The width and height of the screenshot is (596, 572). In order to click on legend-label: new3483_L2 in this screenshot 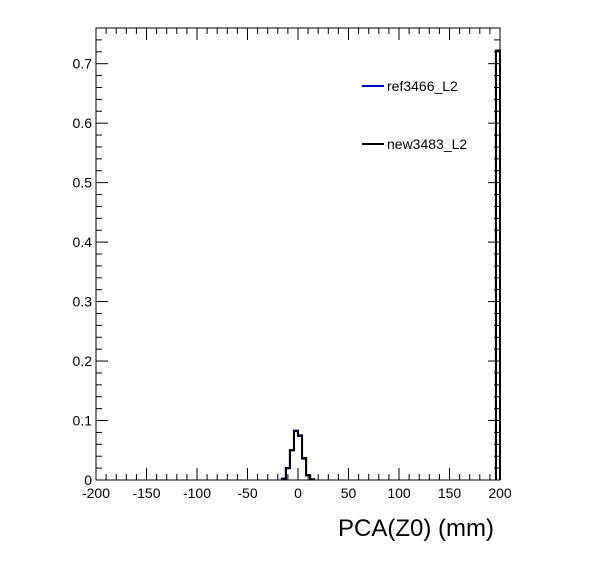, I will do `click(427, 144)`.